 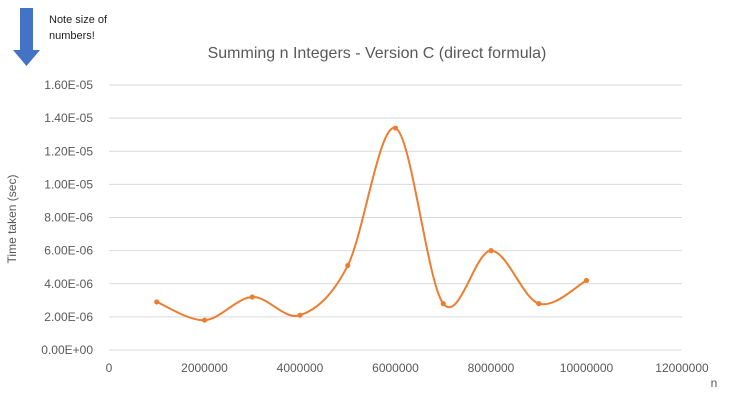 I want to click on y-tick-label-2: 4.00E-06, so click(x=68, y=284).